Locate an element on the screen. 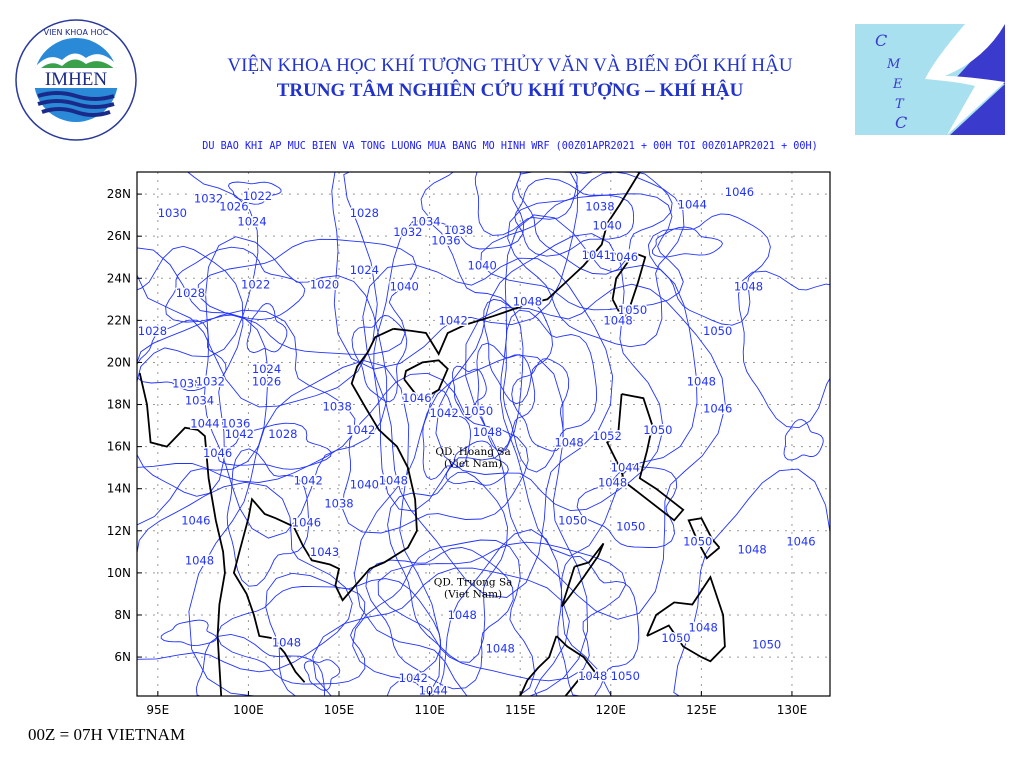 This screenshot has height=768, width=1024. island-country: (Viet Nam) is located at coordinates (473, 464).